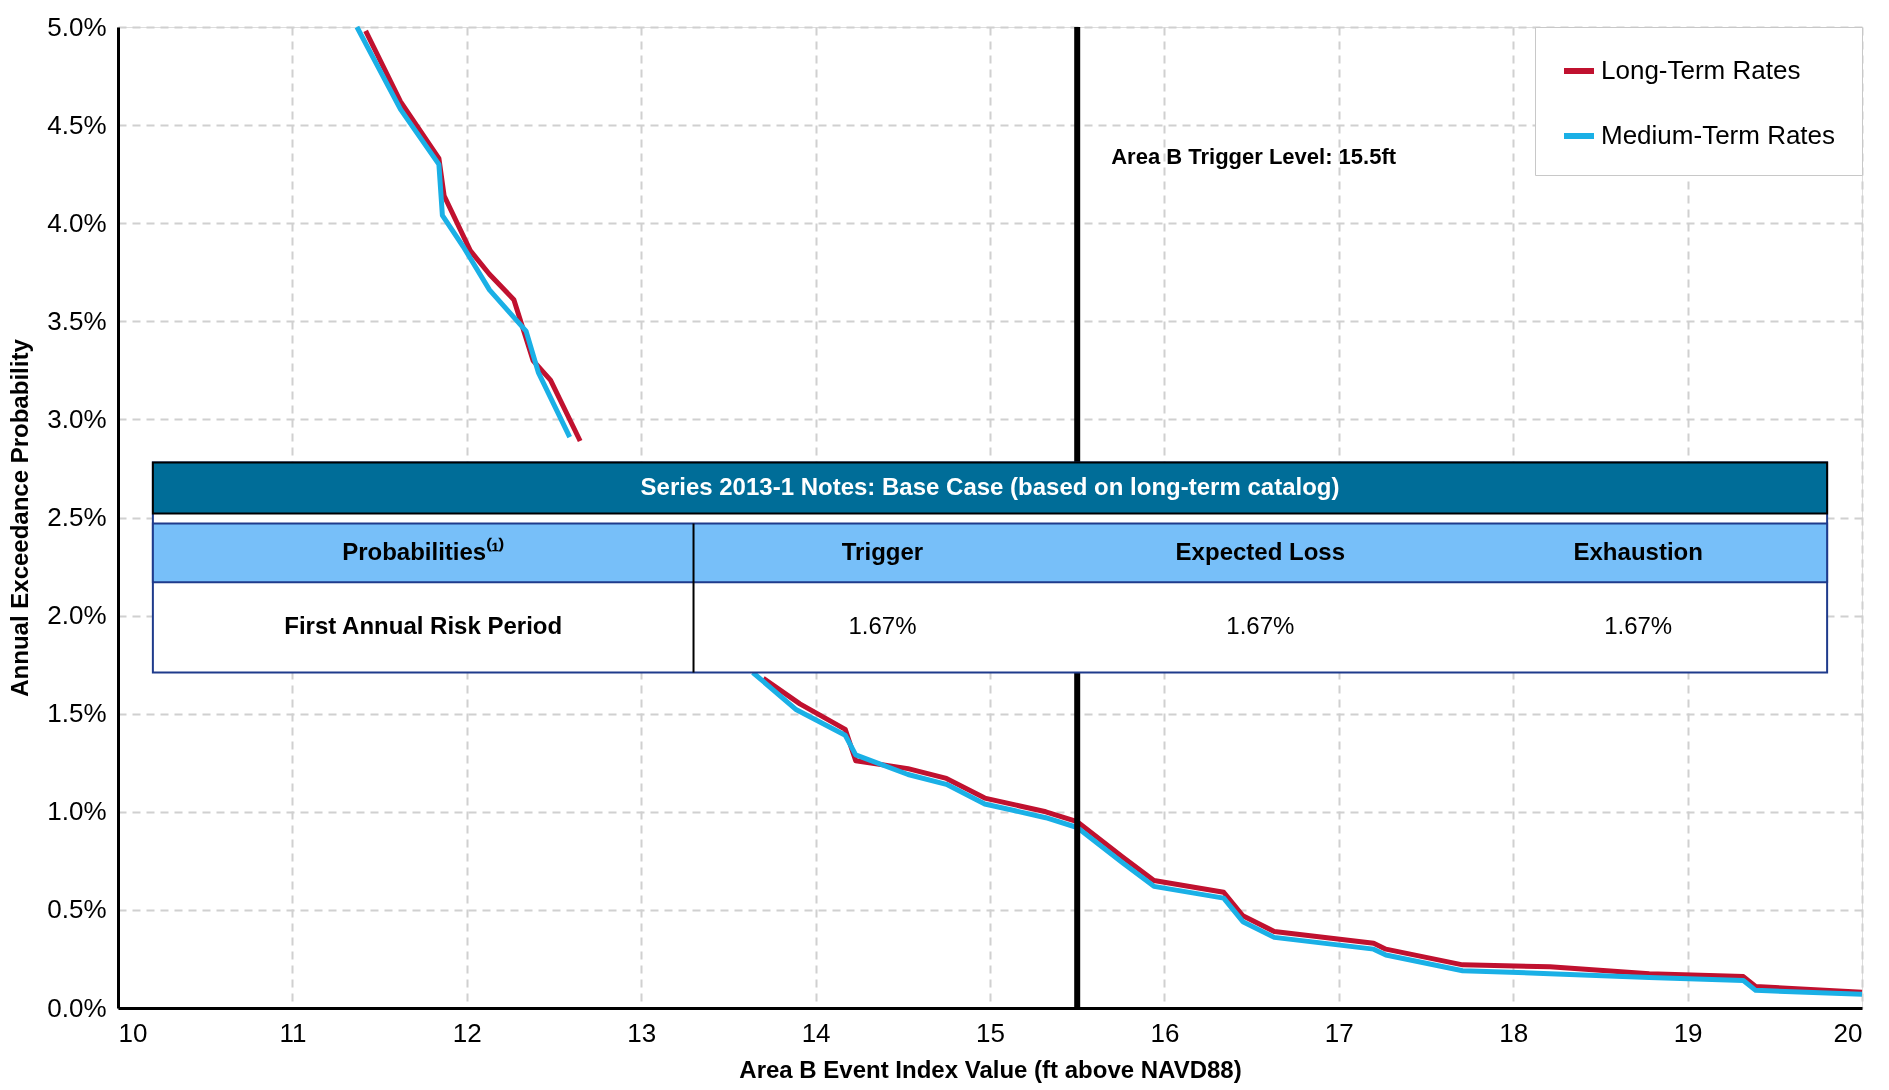 The height and width of the screenshot is (1090, 1889). Describe the element at coordinates (1254, 156) in the screenshot. I see `ref-line-label: Area B Trigger Level: 15.5ft` at that location.